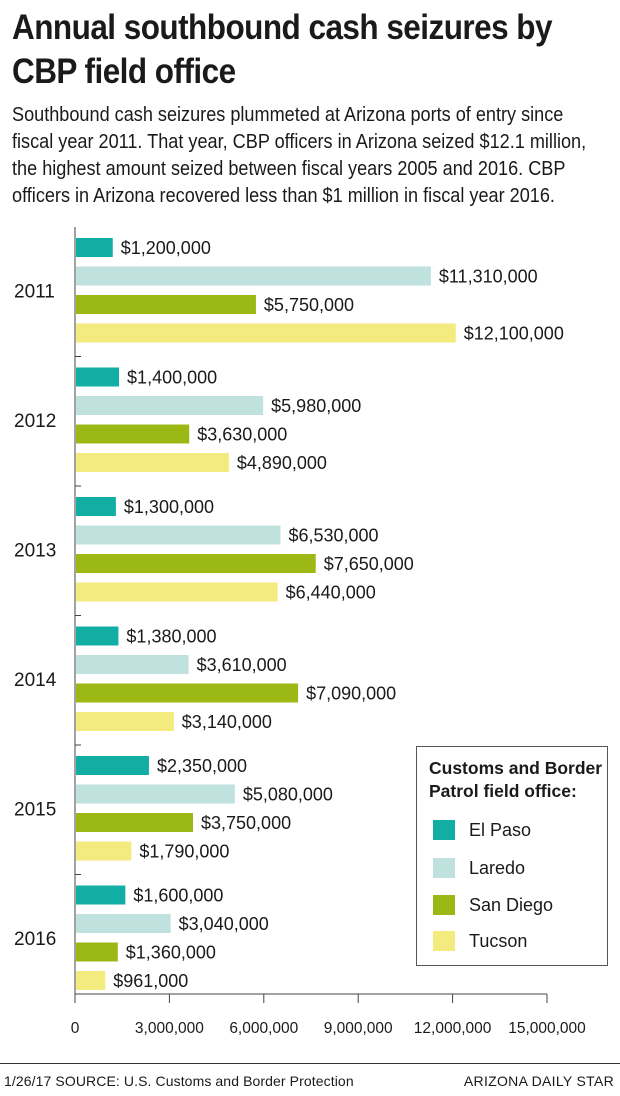 The height and width of the screenshot is (1096, 620). Describe the element at coordinates (132, 664) in the screenshot. I see `bar-laredo-2014` at that location.